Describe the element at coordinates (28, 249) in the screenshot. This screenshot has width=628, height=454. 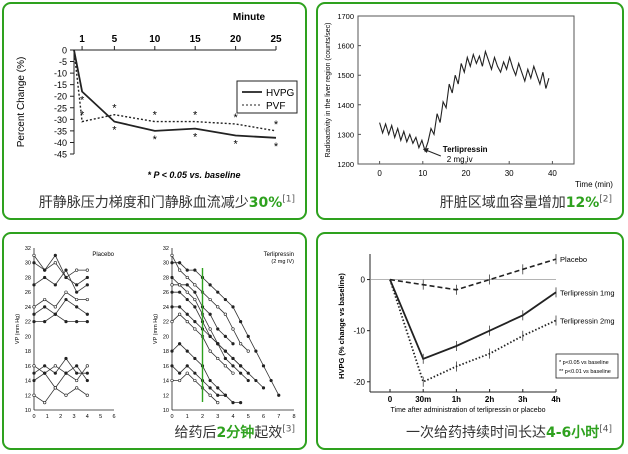
I see `sub0-y-tick-label: 32` at that location.